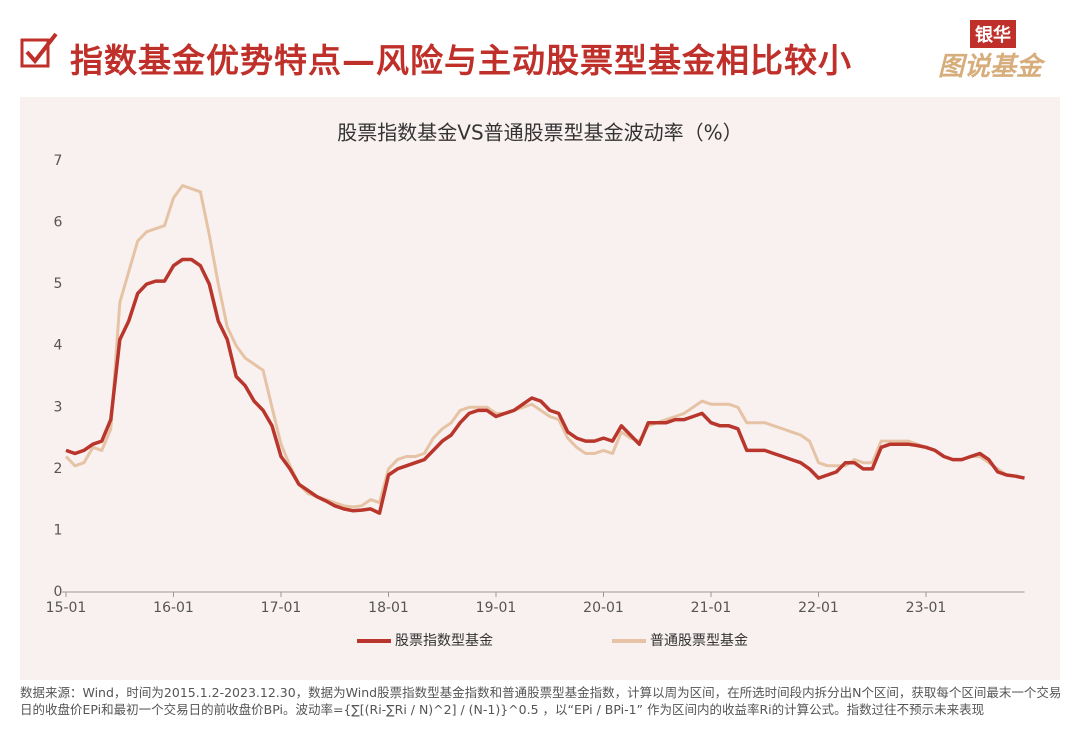 The width and height of the screenshot is (1080, 750). Describe the element at coordinates (66, 608) in the screenshot. I see `x-tick-label: 15-01` at that location.